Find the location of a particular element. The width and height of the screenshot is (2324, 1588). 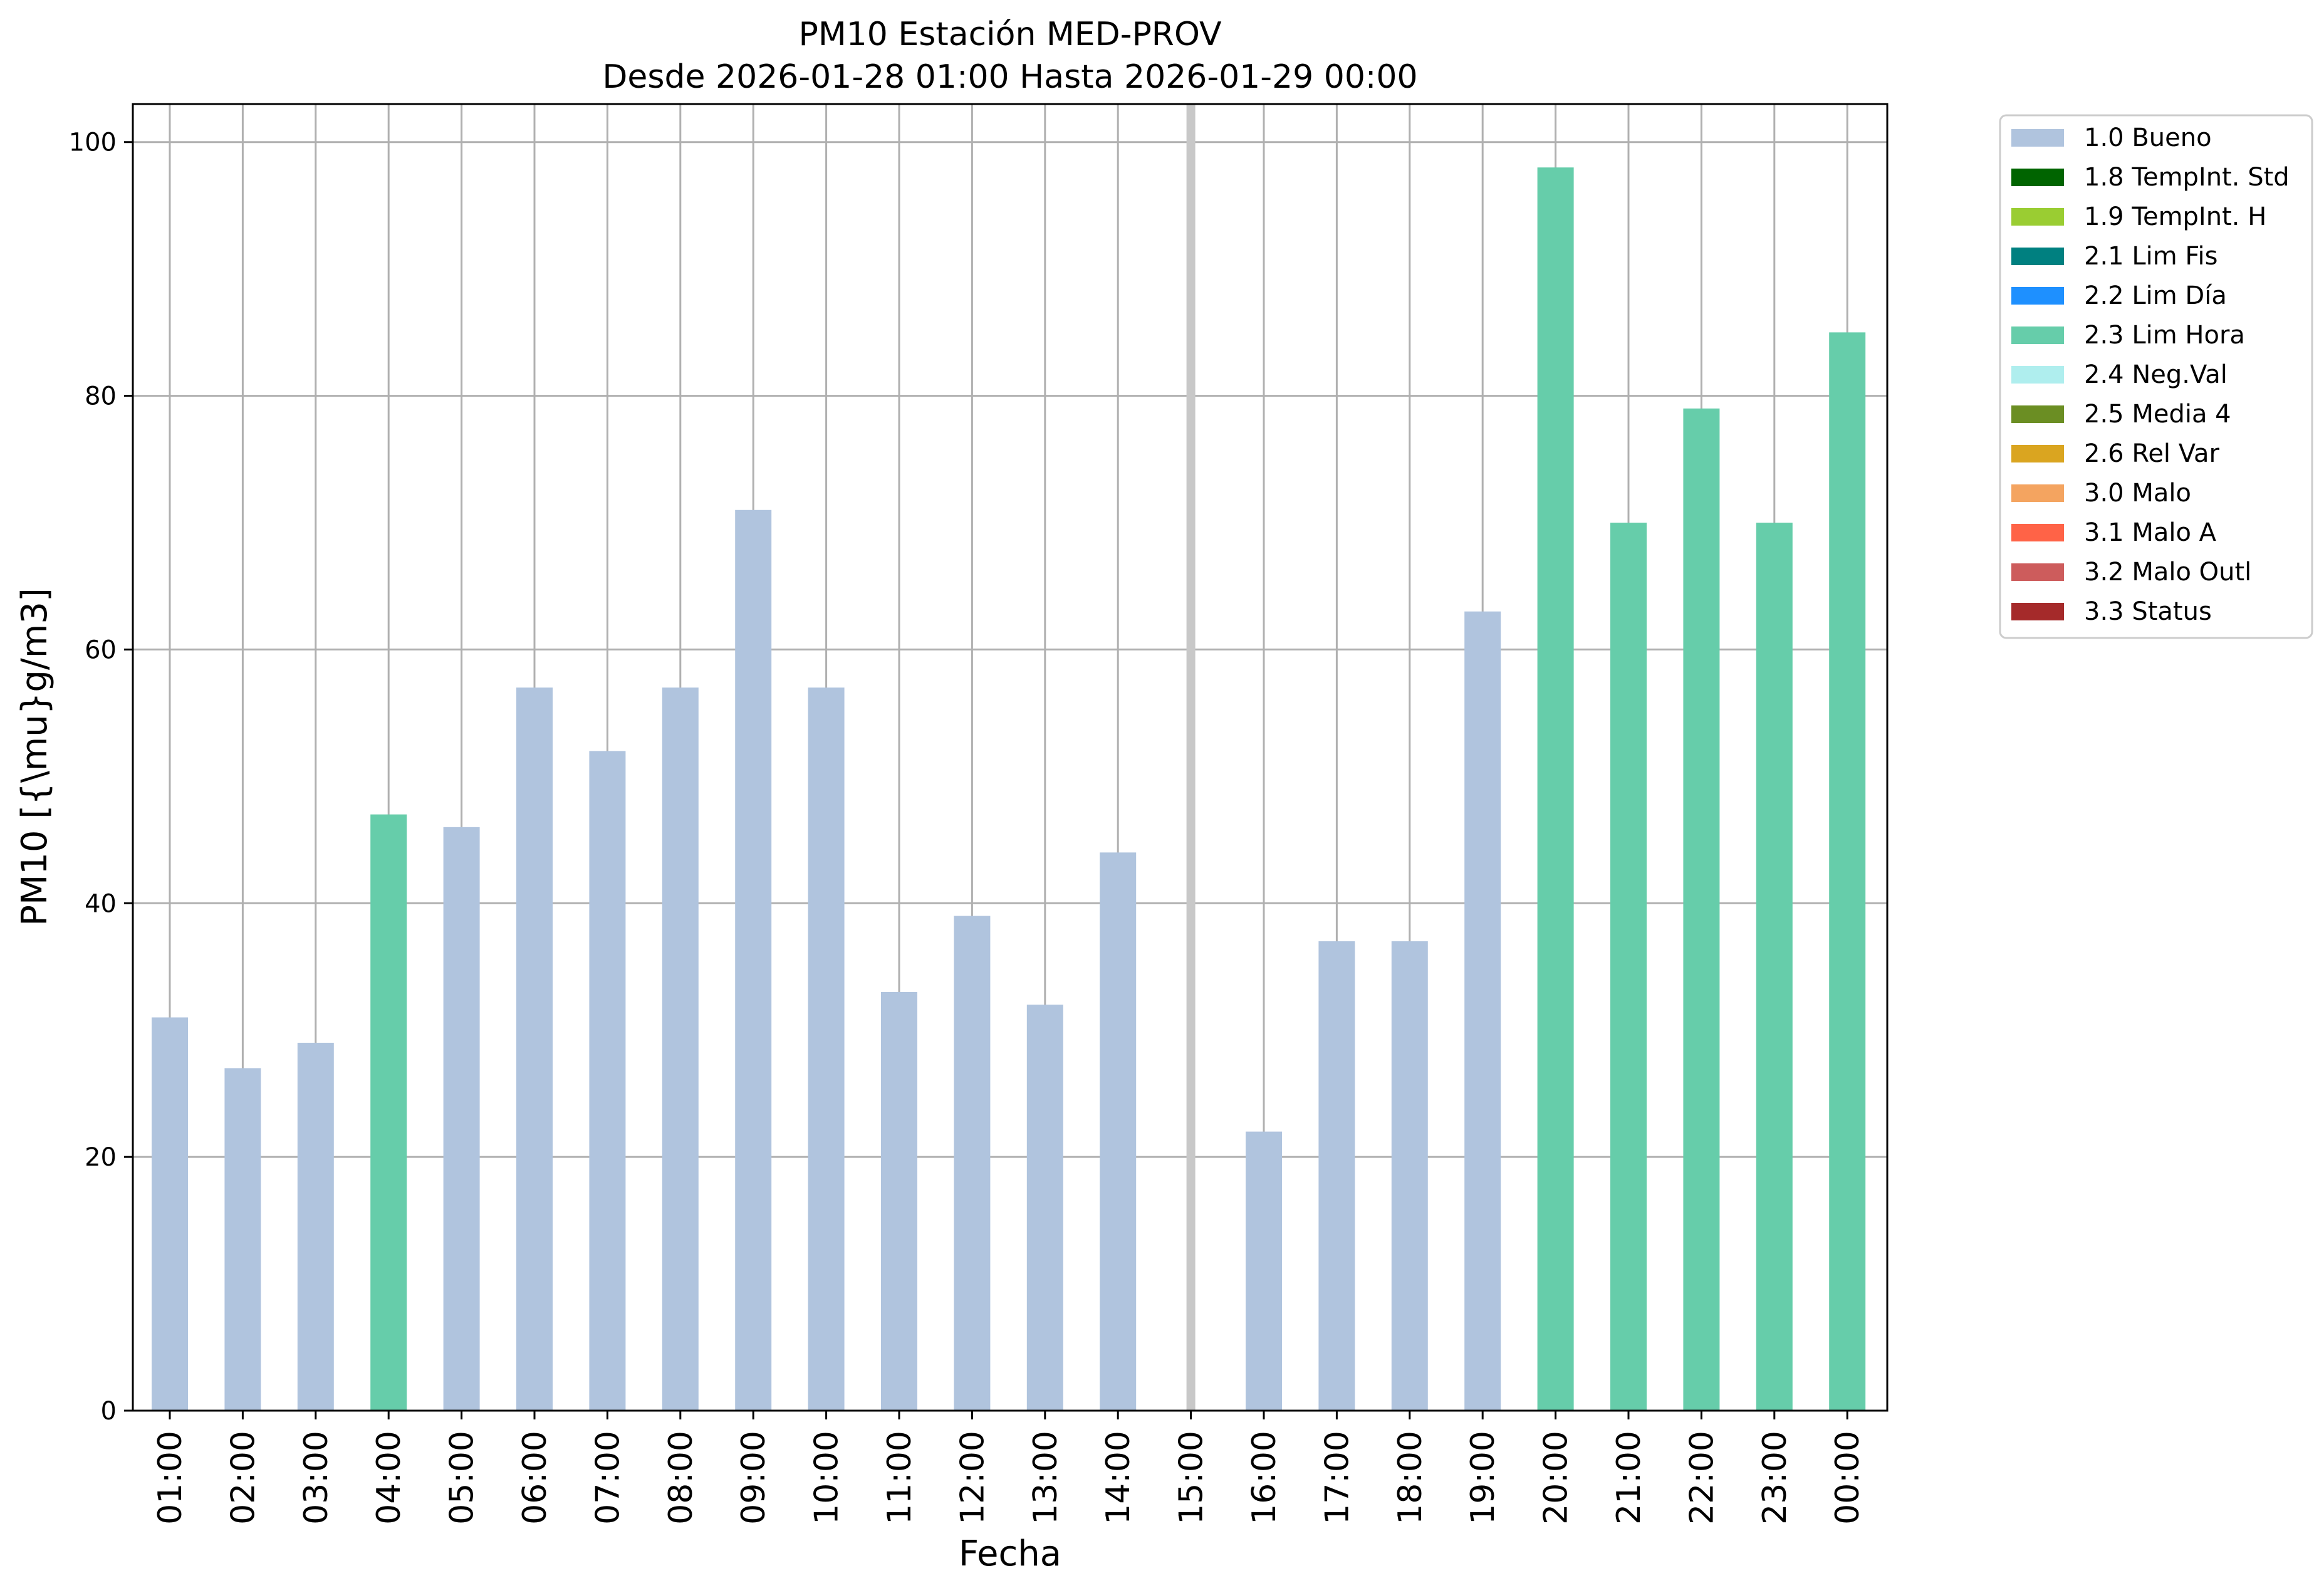

bar-07:00 is located at coordinates (607, 1081).